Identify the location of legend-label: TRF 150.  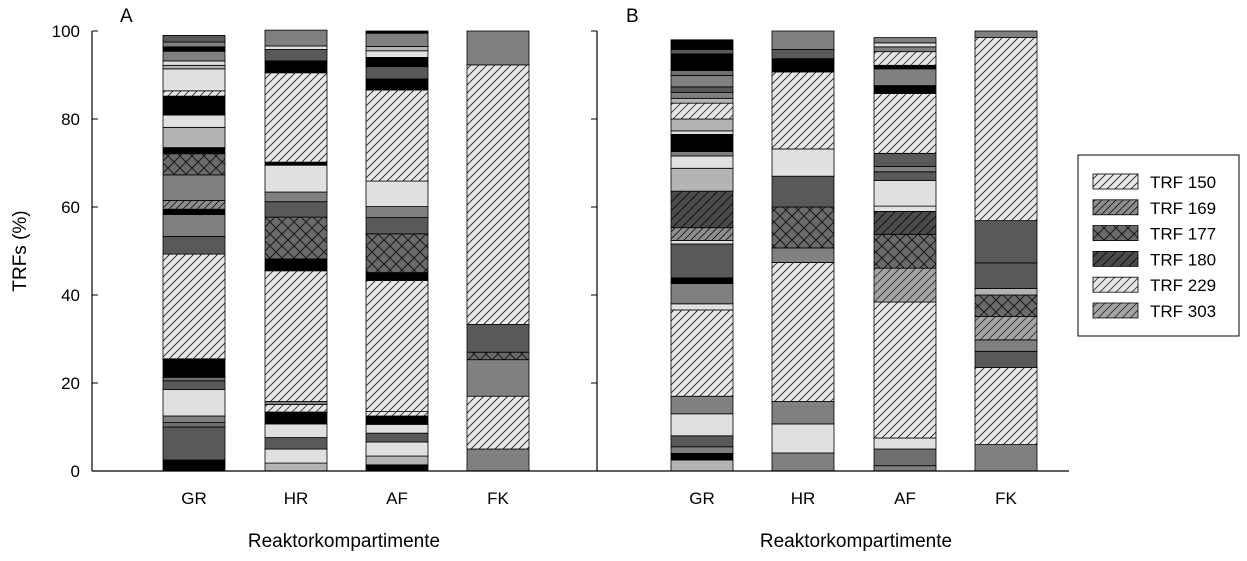
(1183, 182).